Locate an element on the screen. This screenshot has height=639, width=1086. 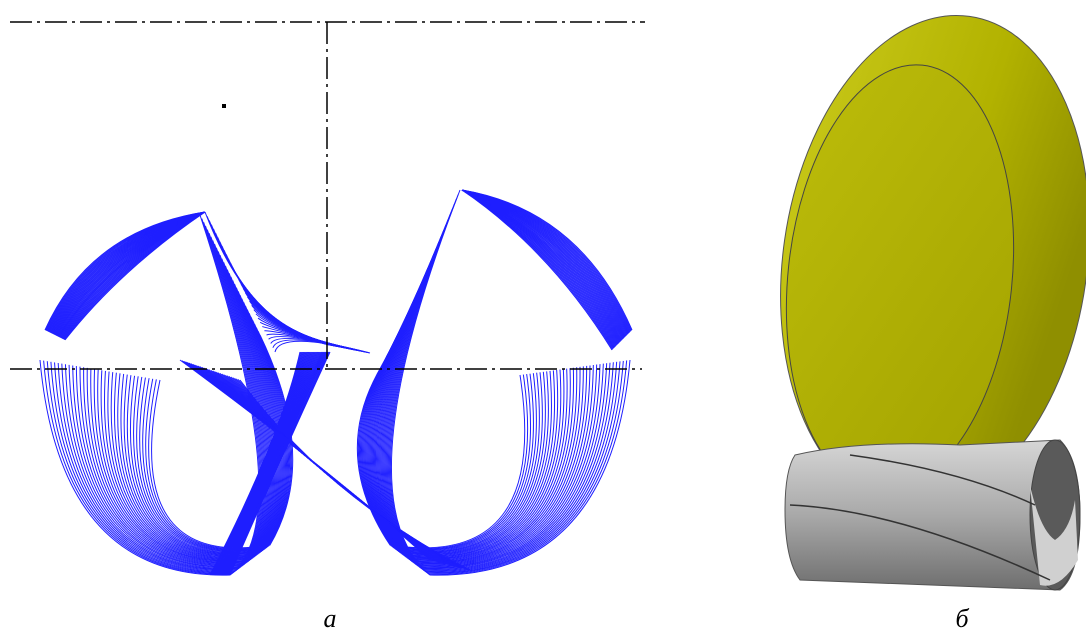
helix-edge is located at coordinates (920, 517).